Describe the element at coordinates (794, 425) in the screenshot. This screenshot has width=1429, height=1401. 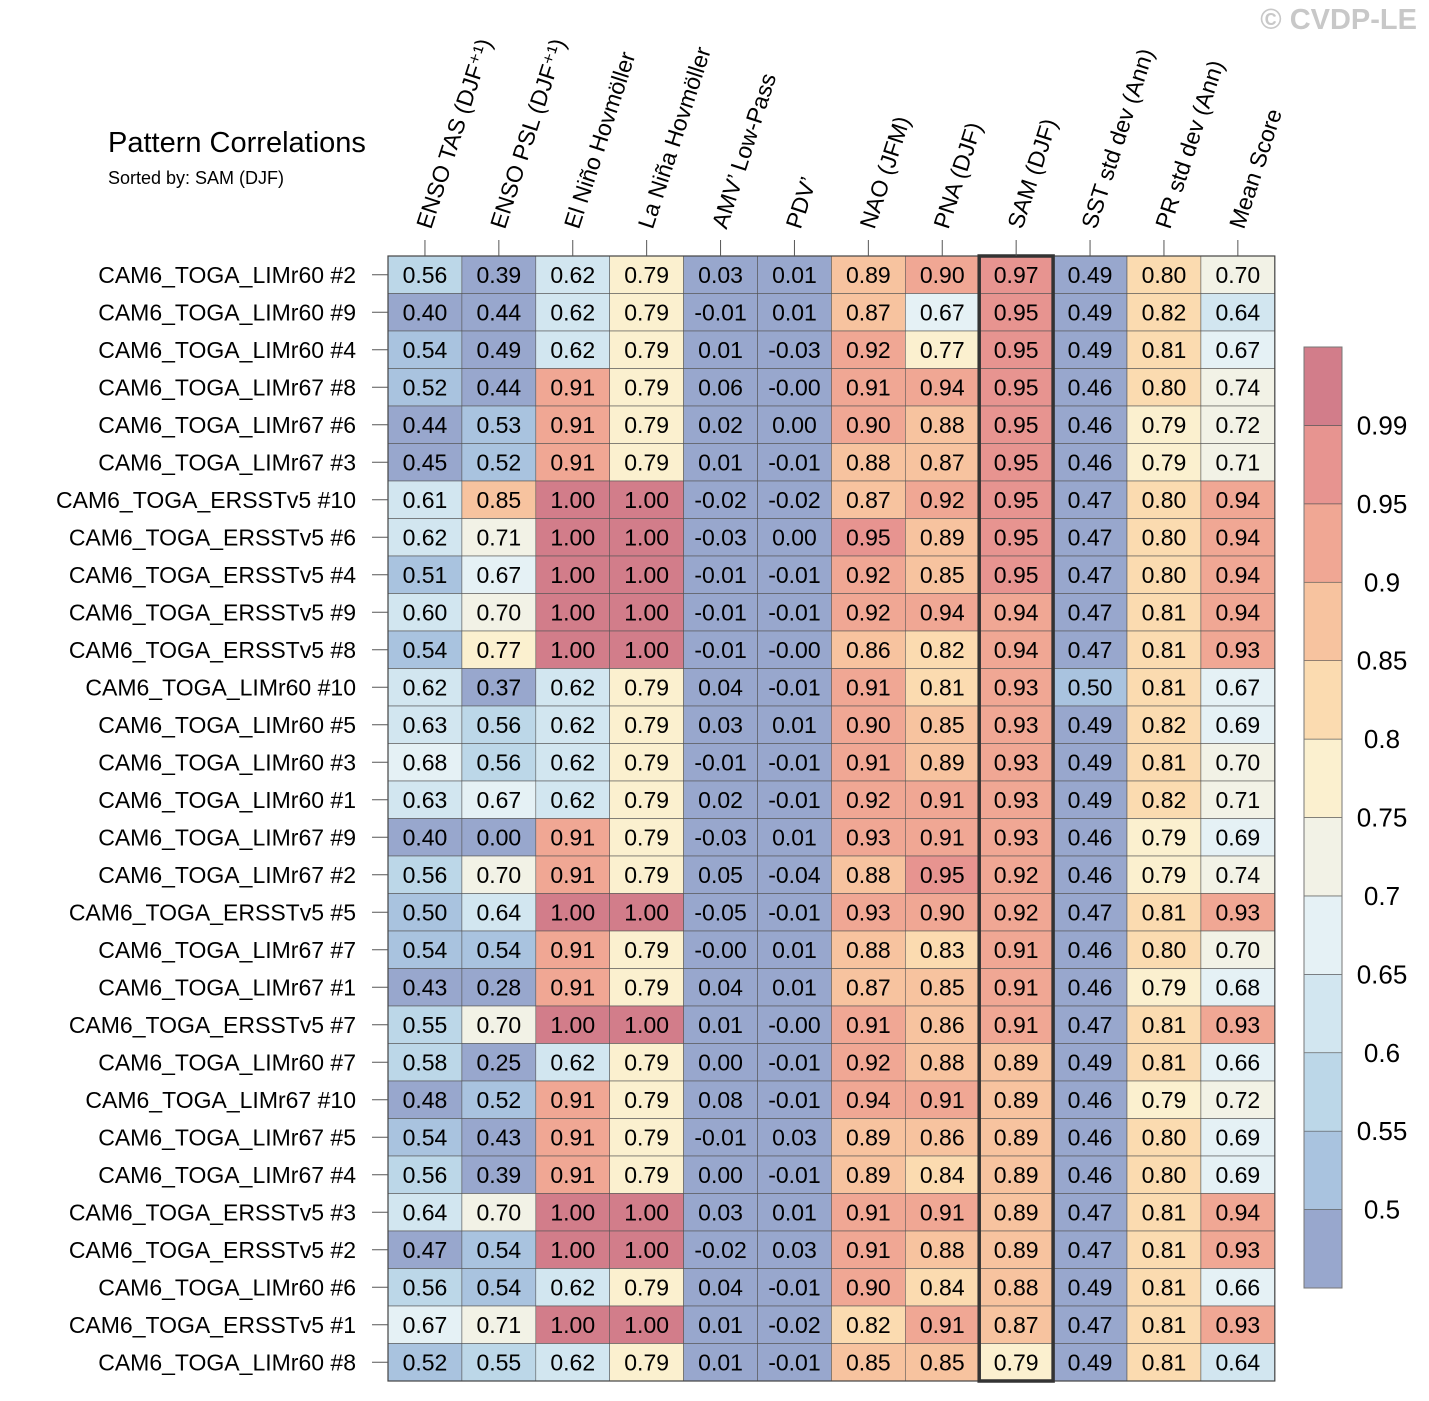
I see `cell-value: 0.00` at that location.